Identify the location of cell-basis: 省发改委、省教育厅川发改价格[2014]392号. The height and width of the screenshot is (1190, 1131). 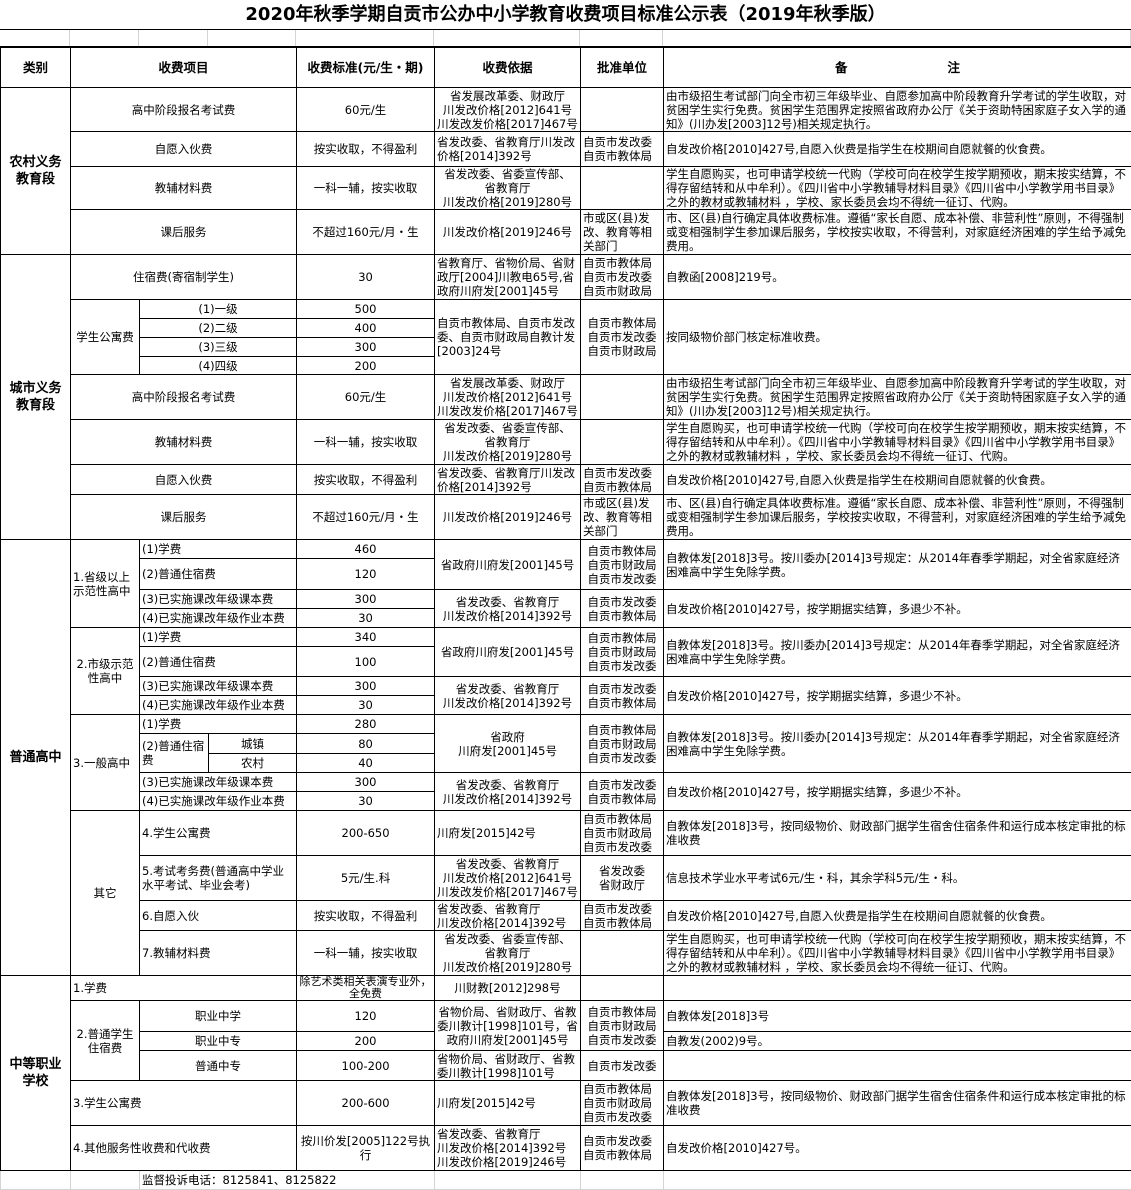
(508, 480).